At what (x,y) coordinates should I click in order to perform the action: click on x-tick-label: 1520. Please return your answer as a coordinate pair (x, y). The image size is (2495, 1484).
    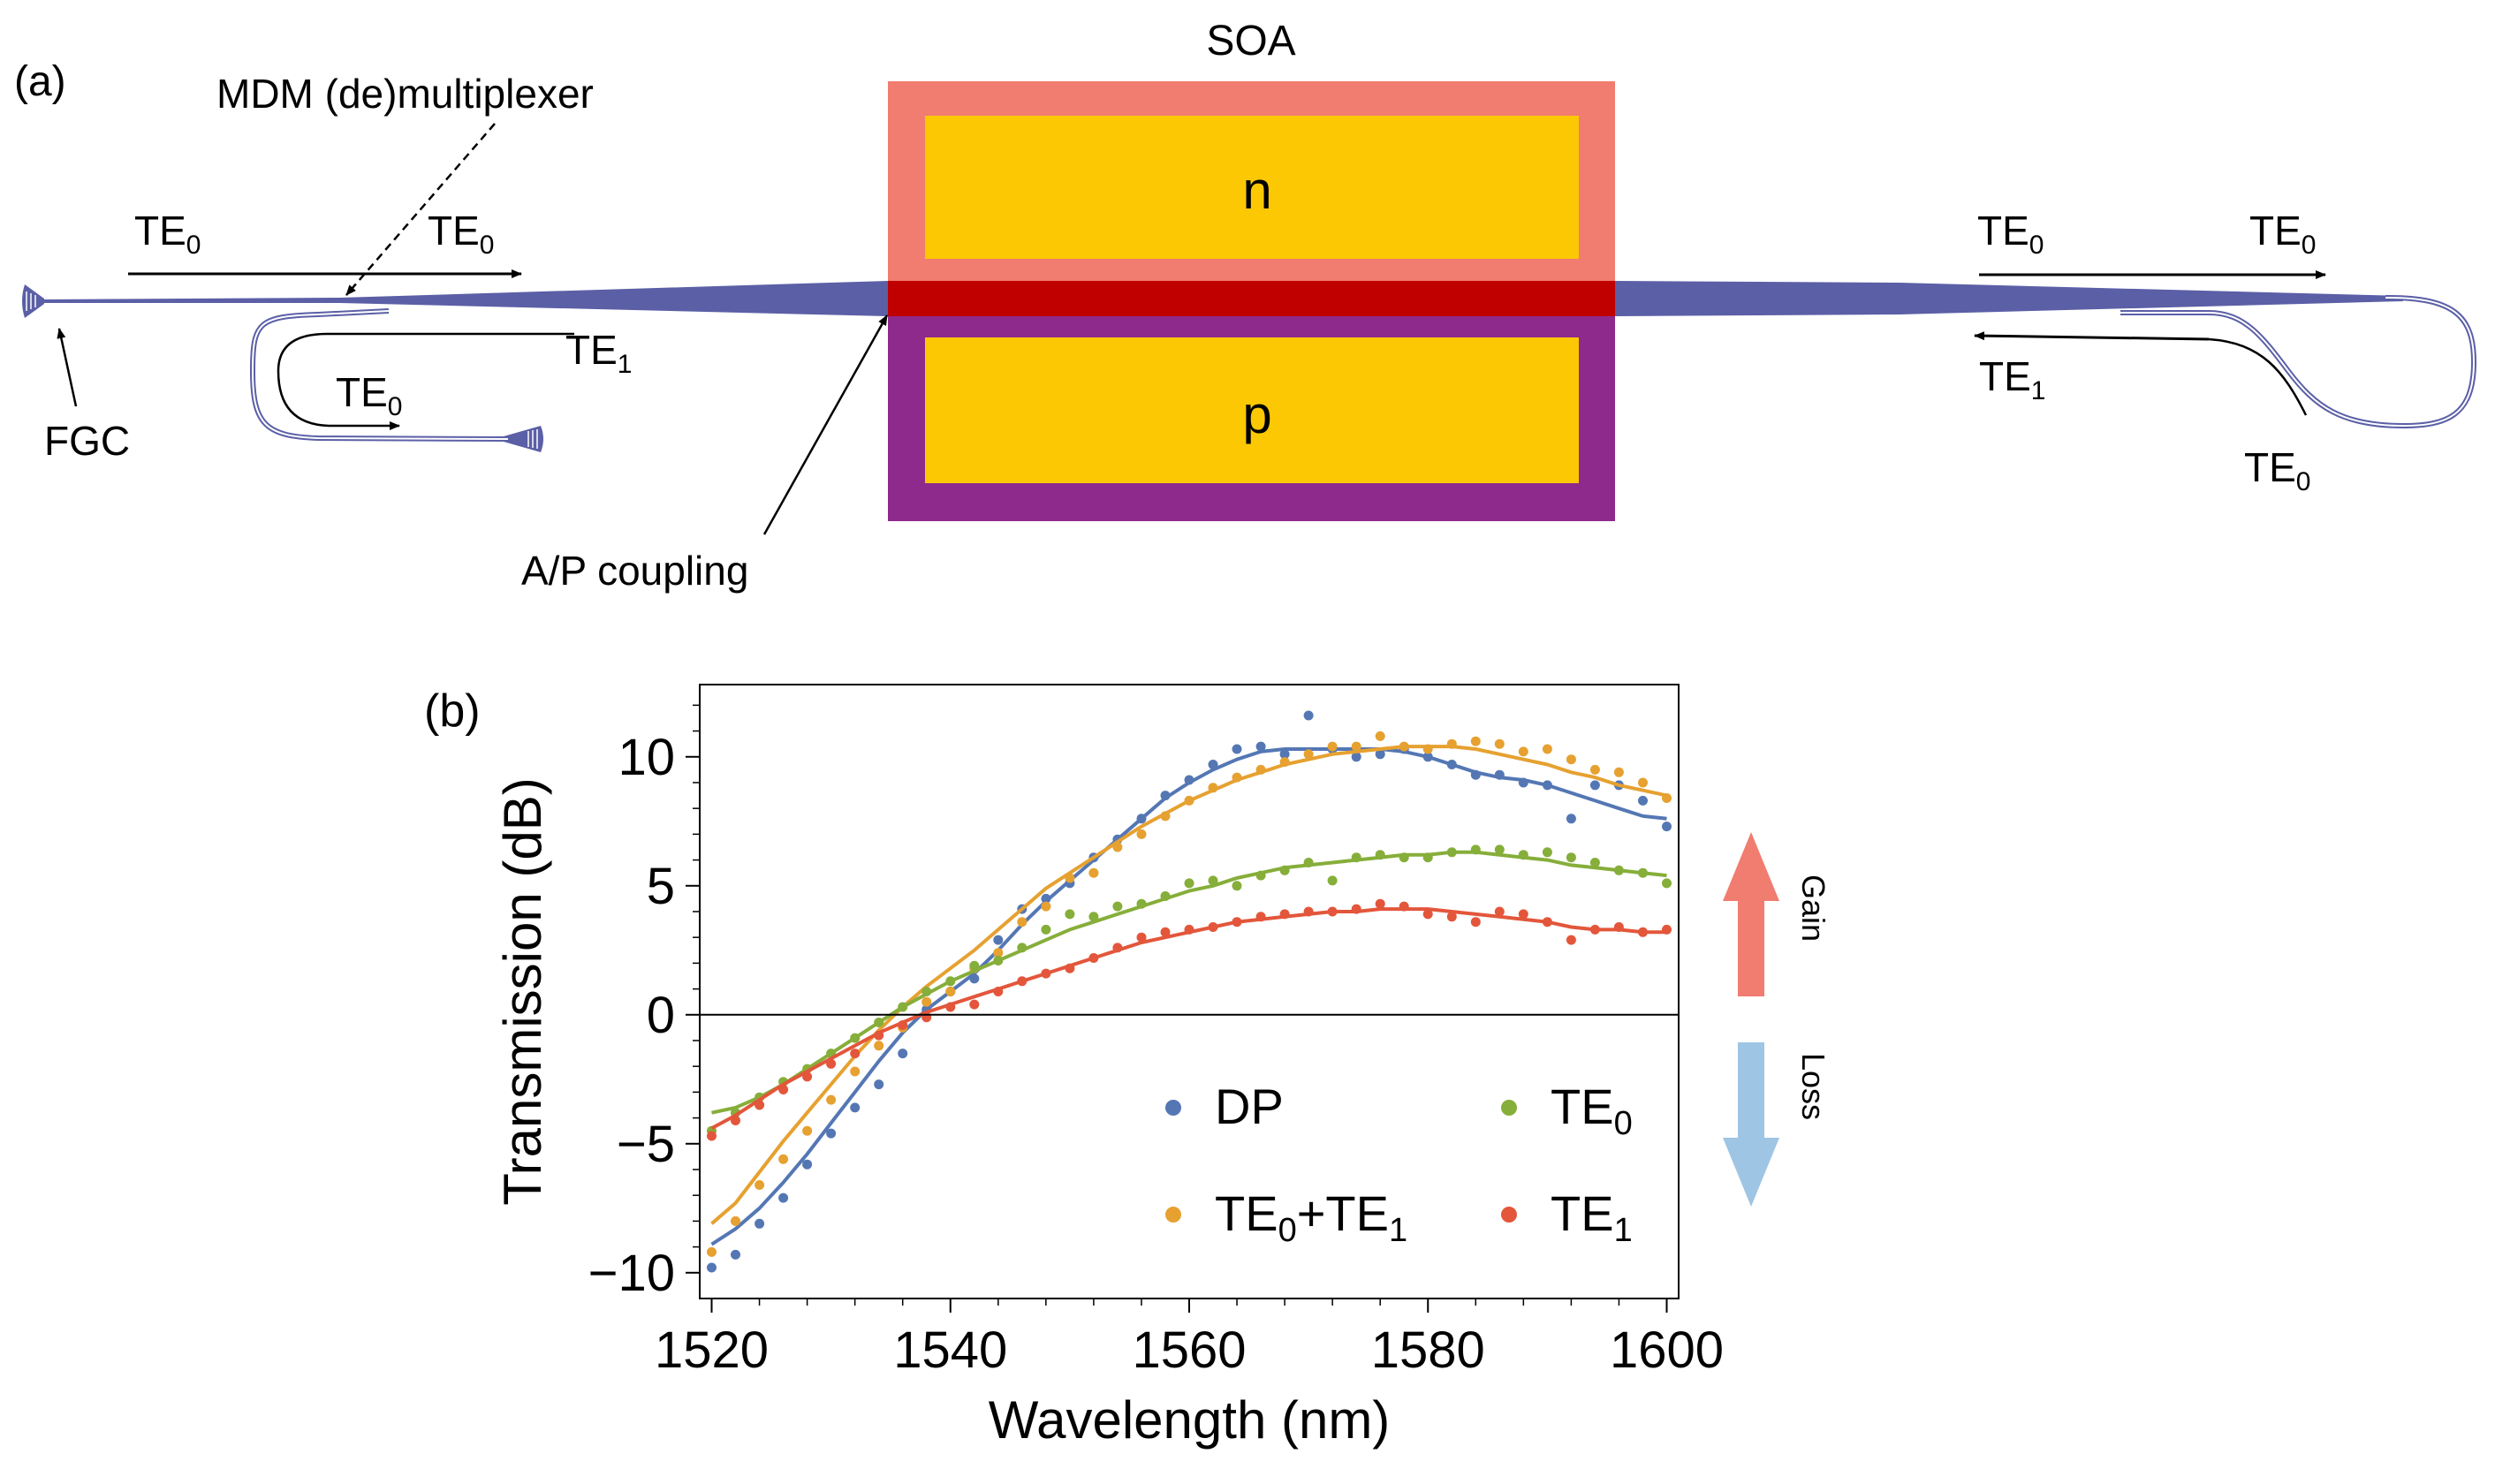
    Looking at the image, I should click on (712, 1350).